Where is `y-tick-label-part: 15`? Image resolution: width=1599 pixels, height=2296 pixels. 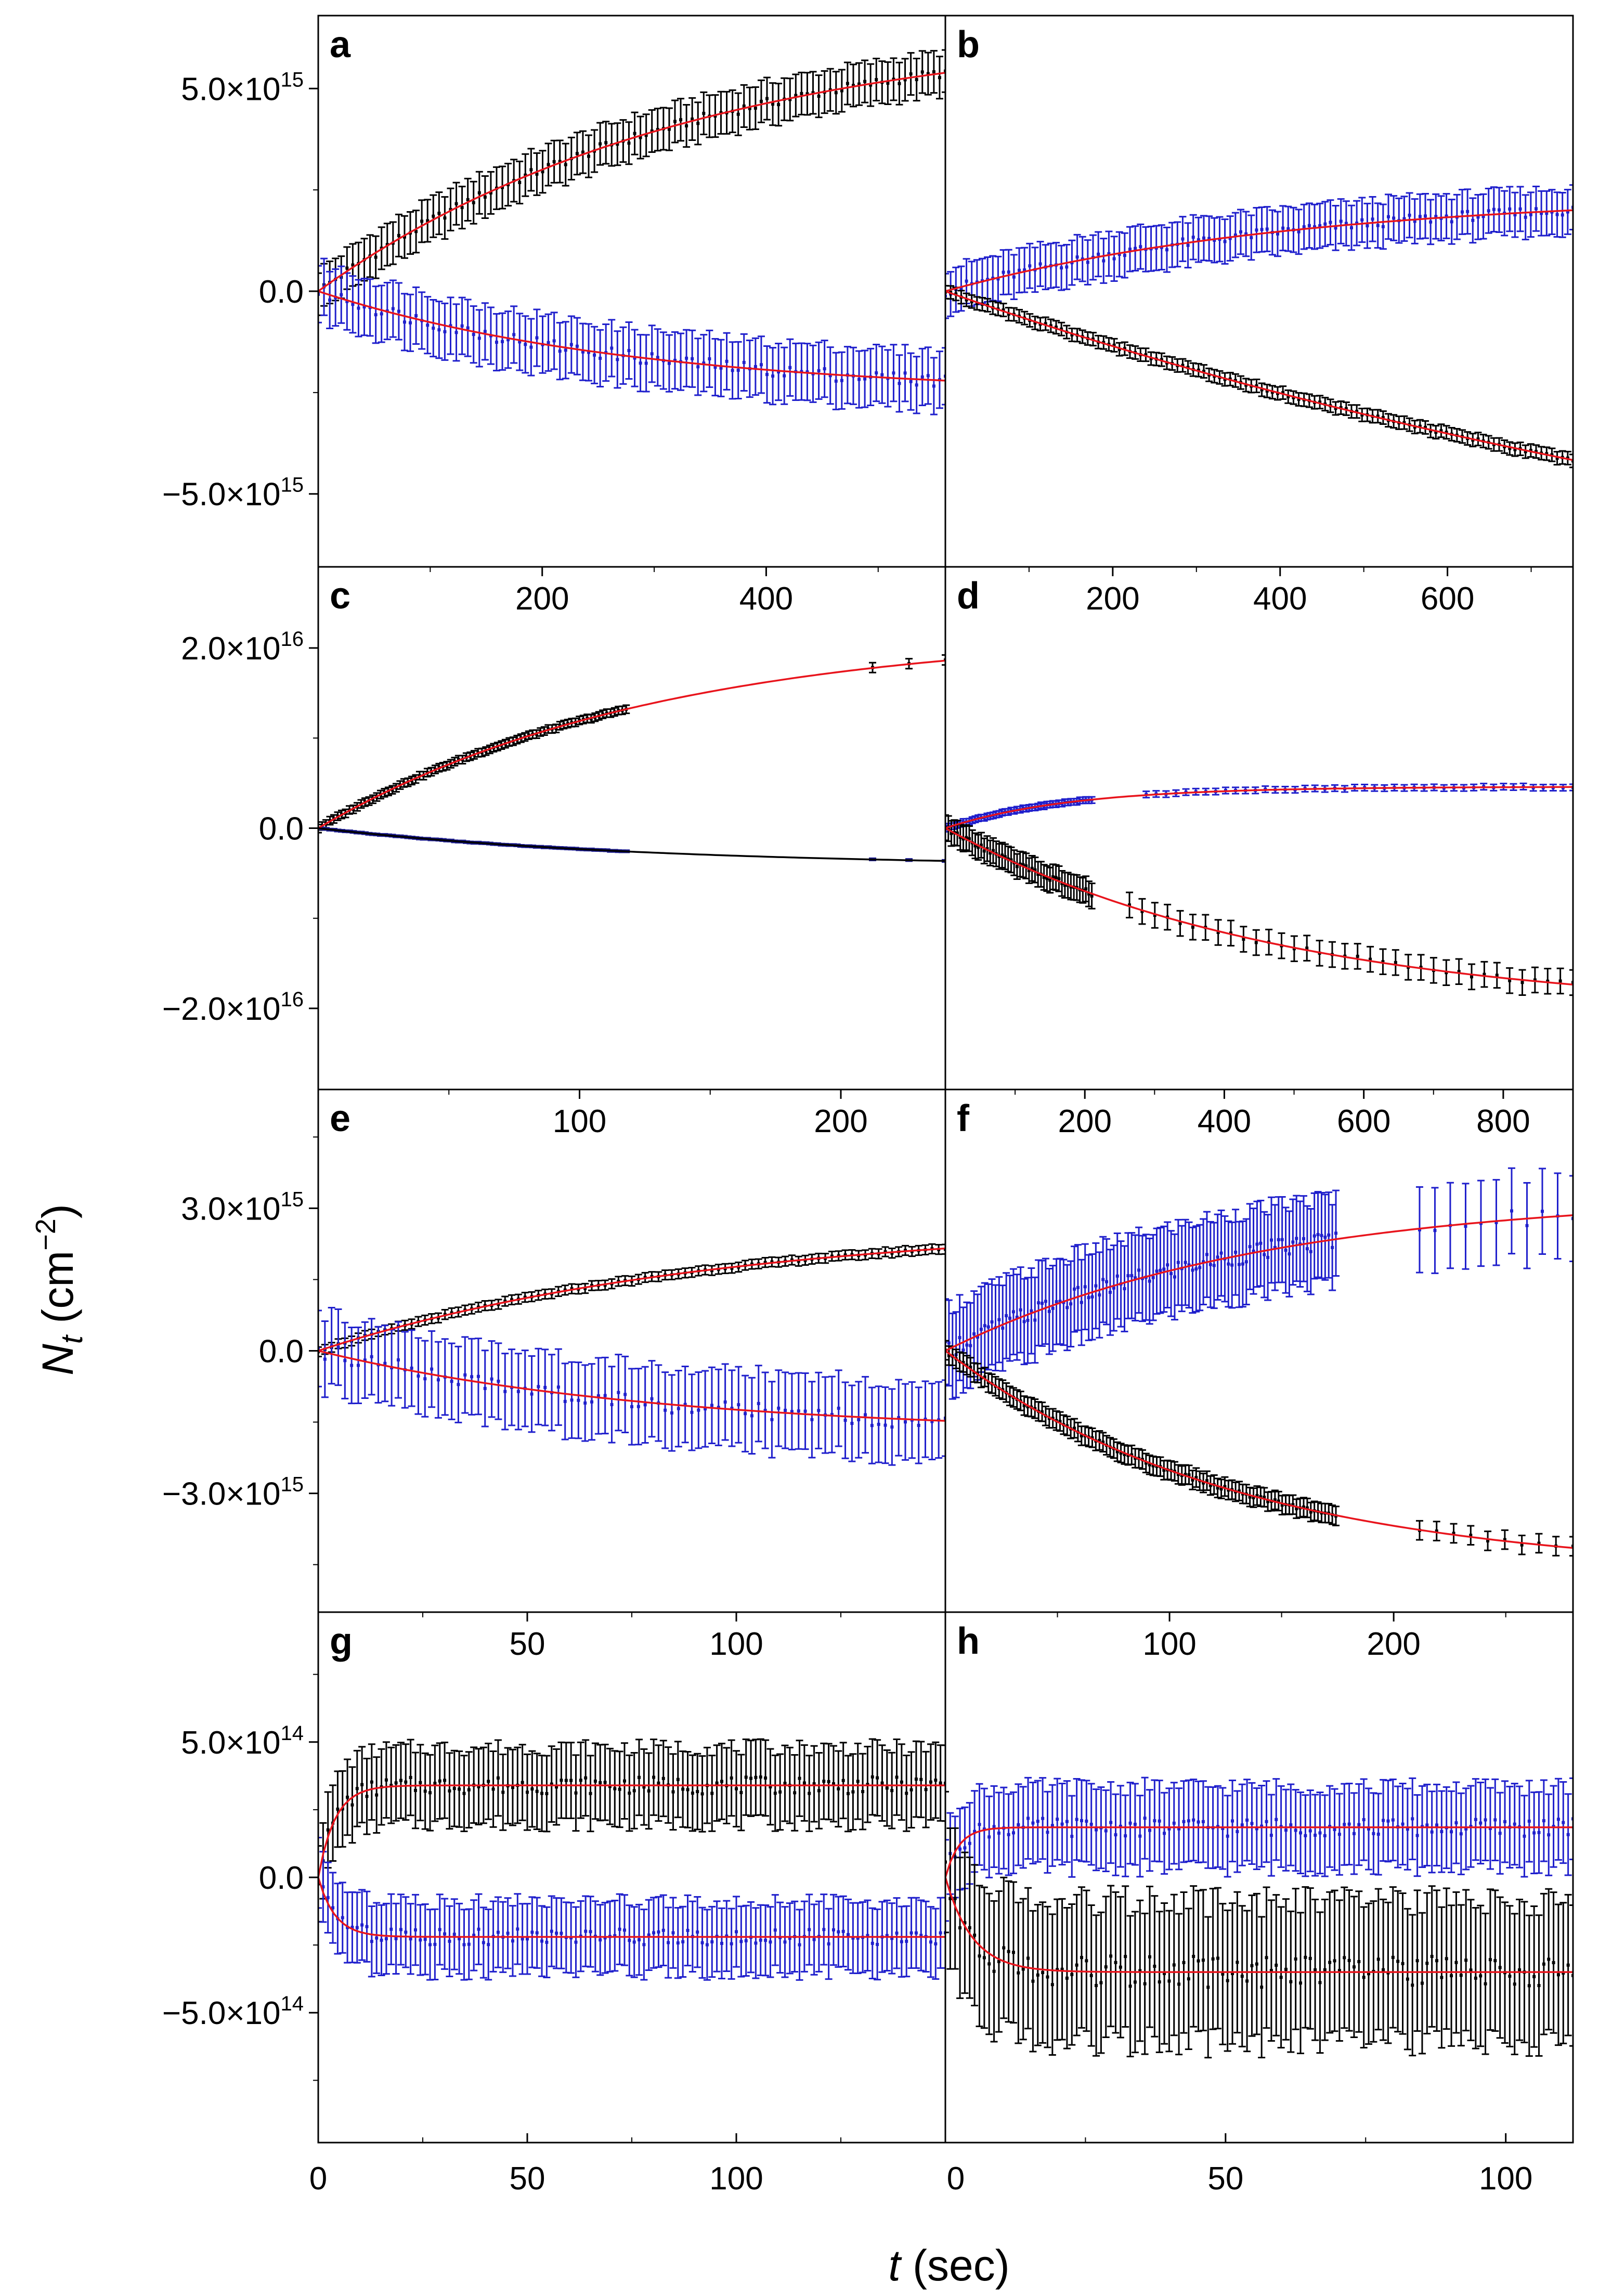
y-tick-label-part: 15 is located at coordinates (292, 79).